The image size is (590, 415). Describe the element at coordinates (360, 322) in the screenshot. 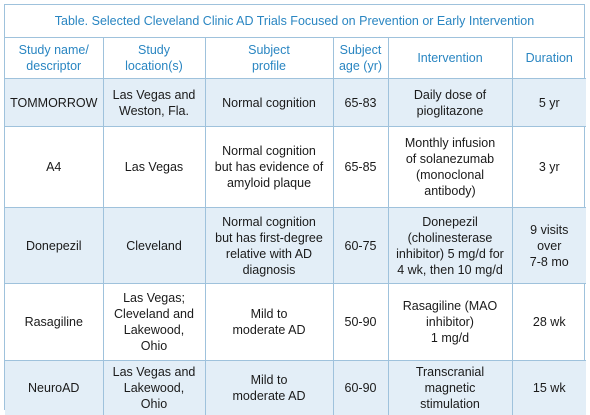

I see `cell-age: 50-90` at that location.